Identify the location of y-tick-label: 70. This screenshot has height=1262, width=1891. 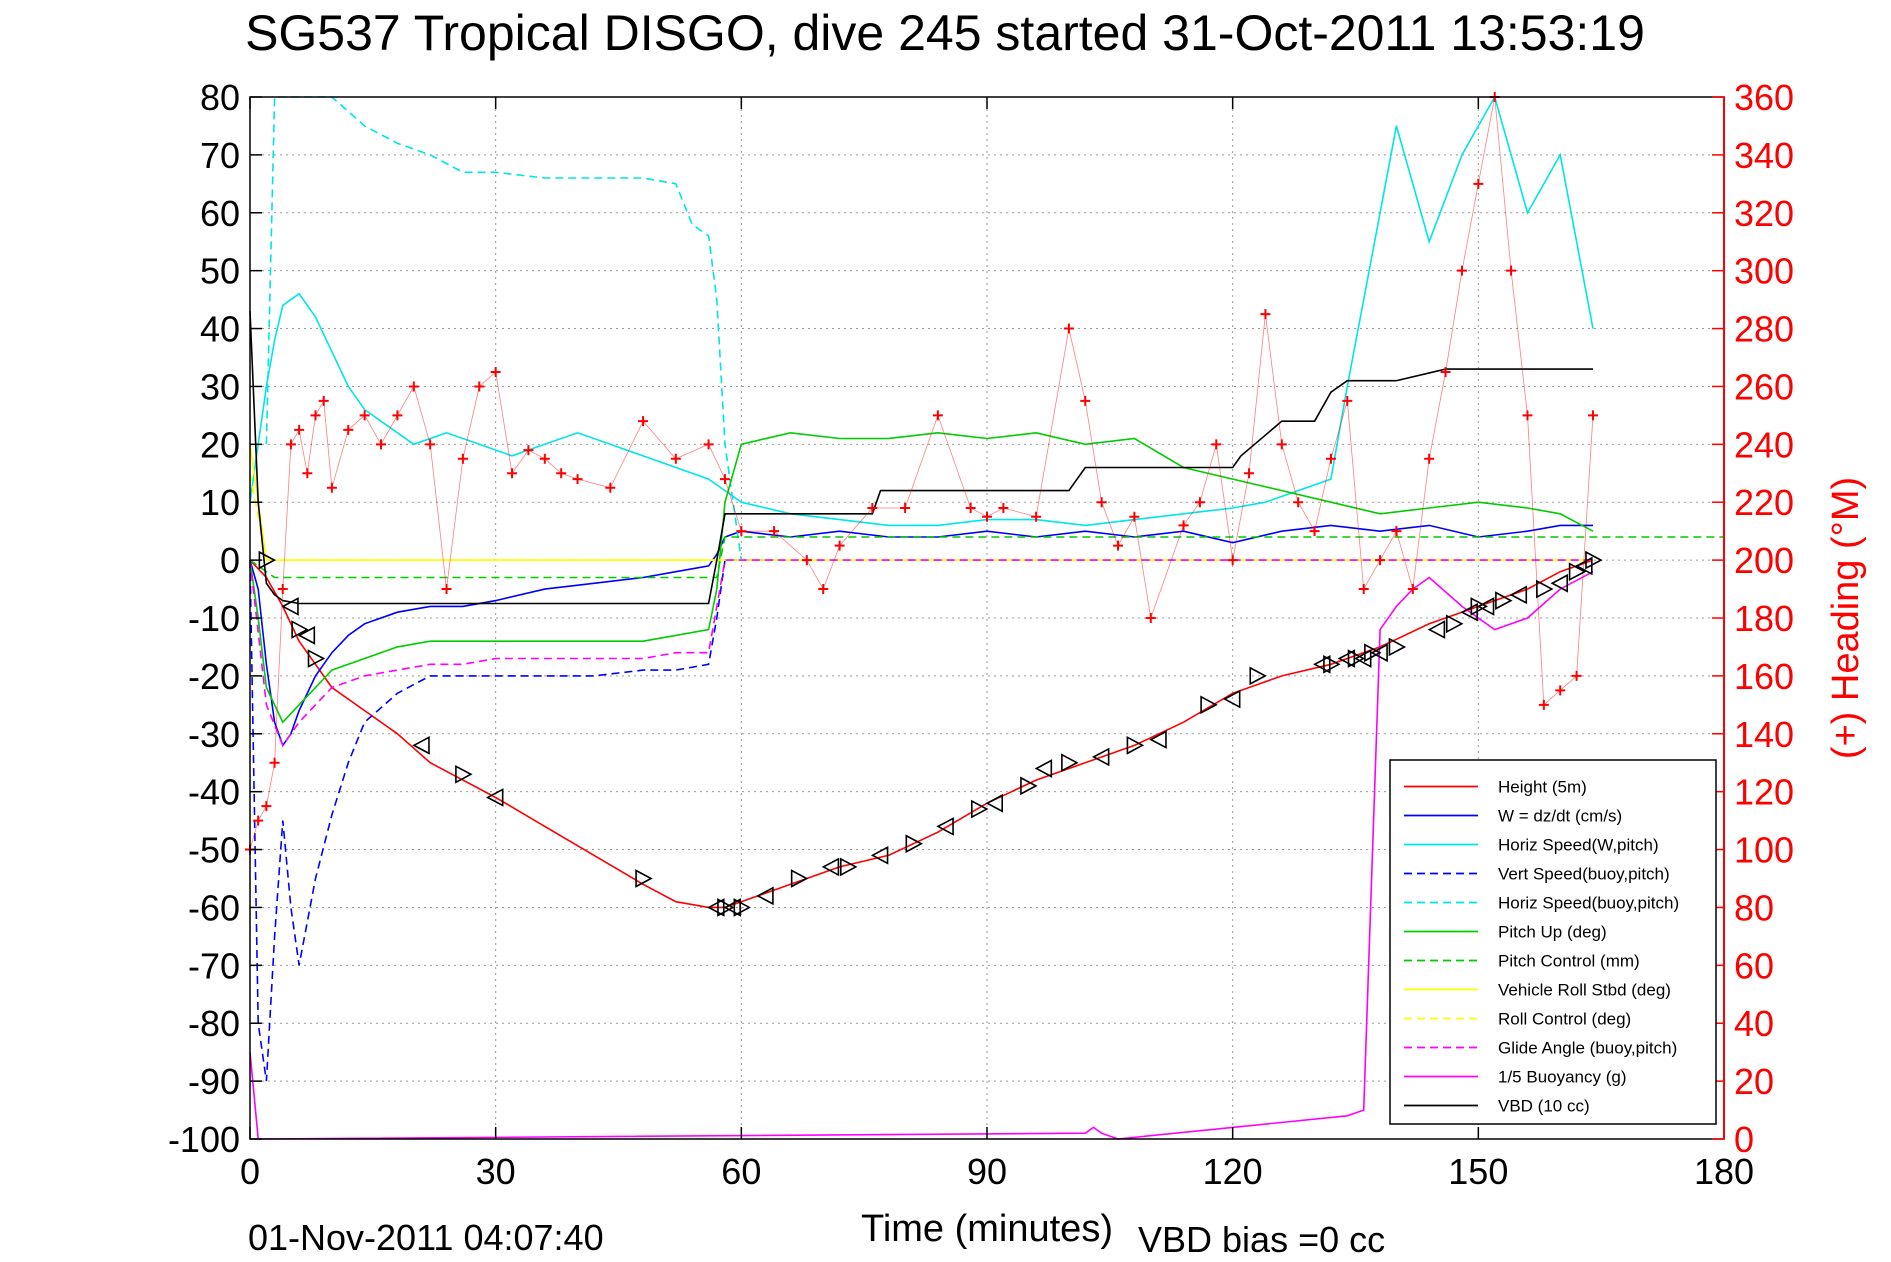
(220, 155).